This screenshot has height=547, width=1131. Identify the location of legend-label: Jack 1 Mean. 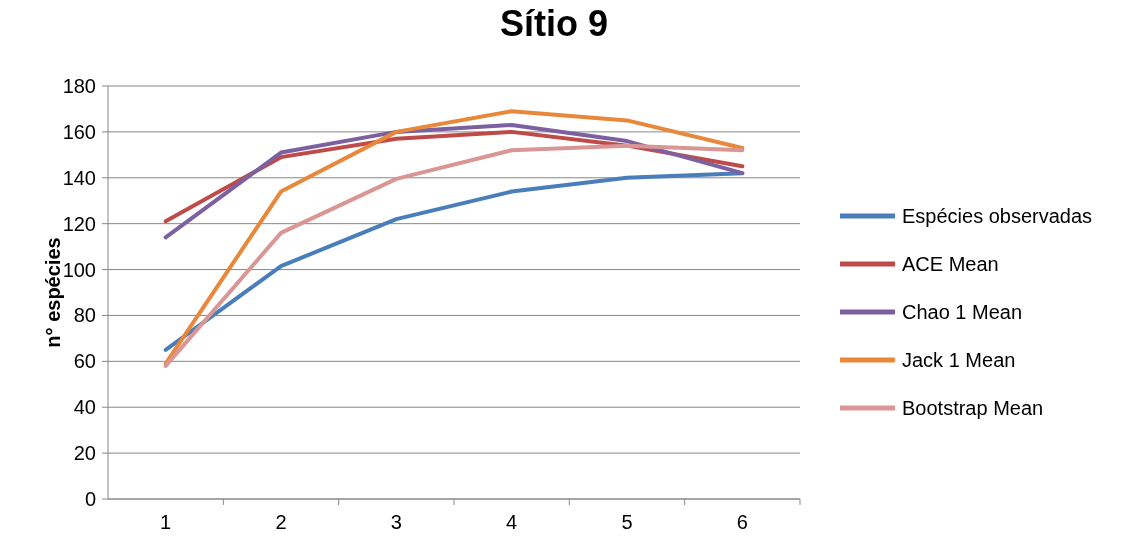
(959, 360).